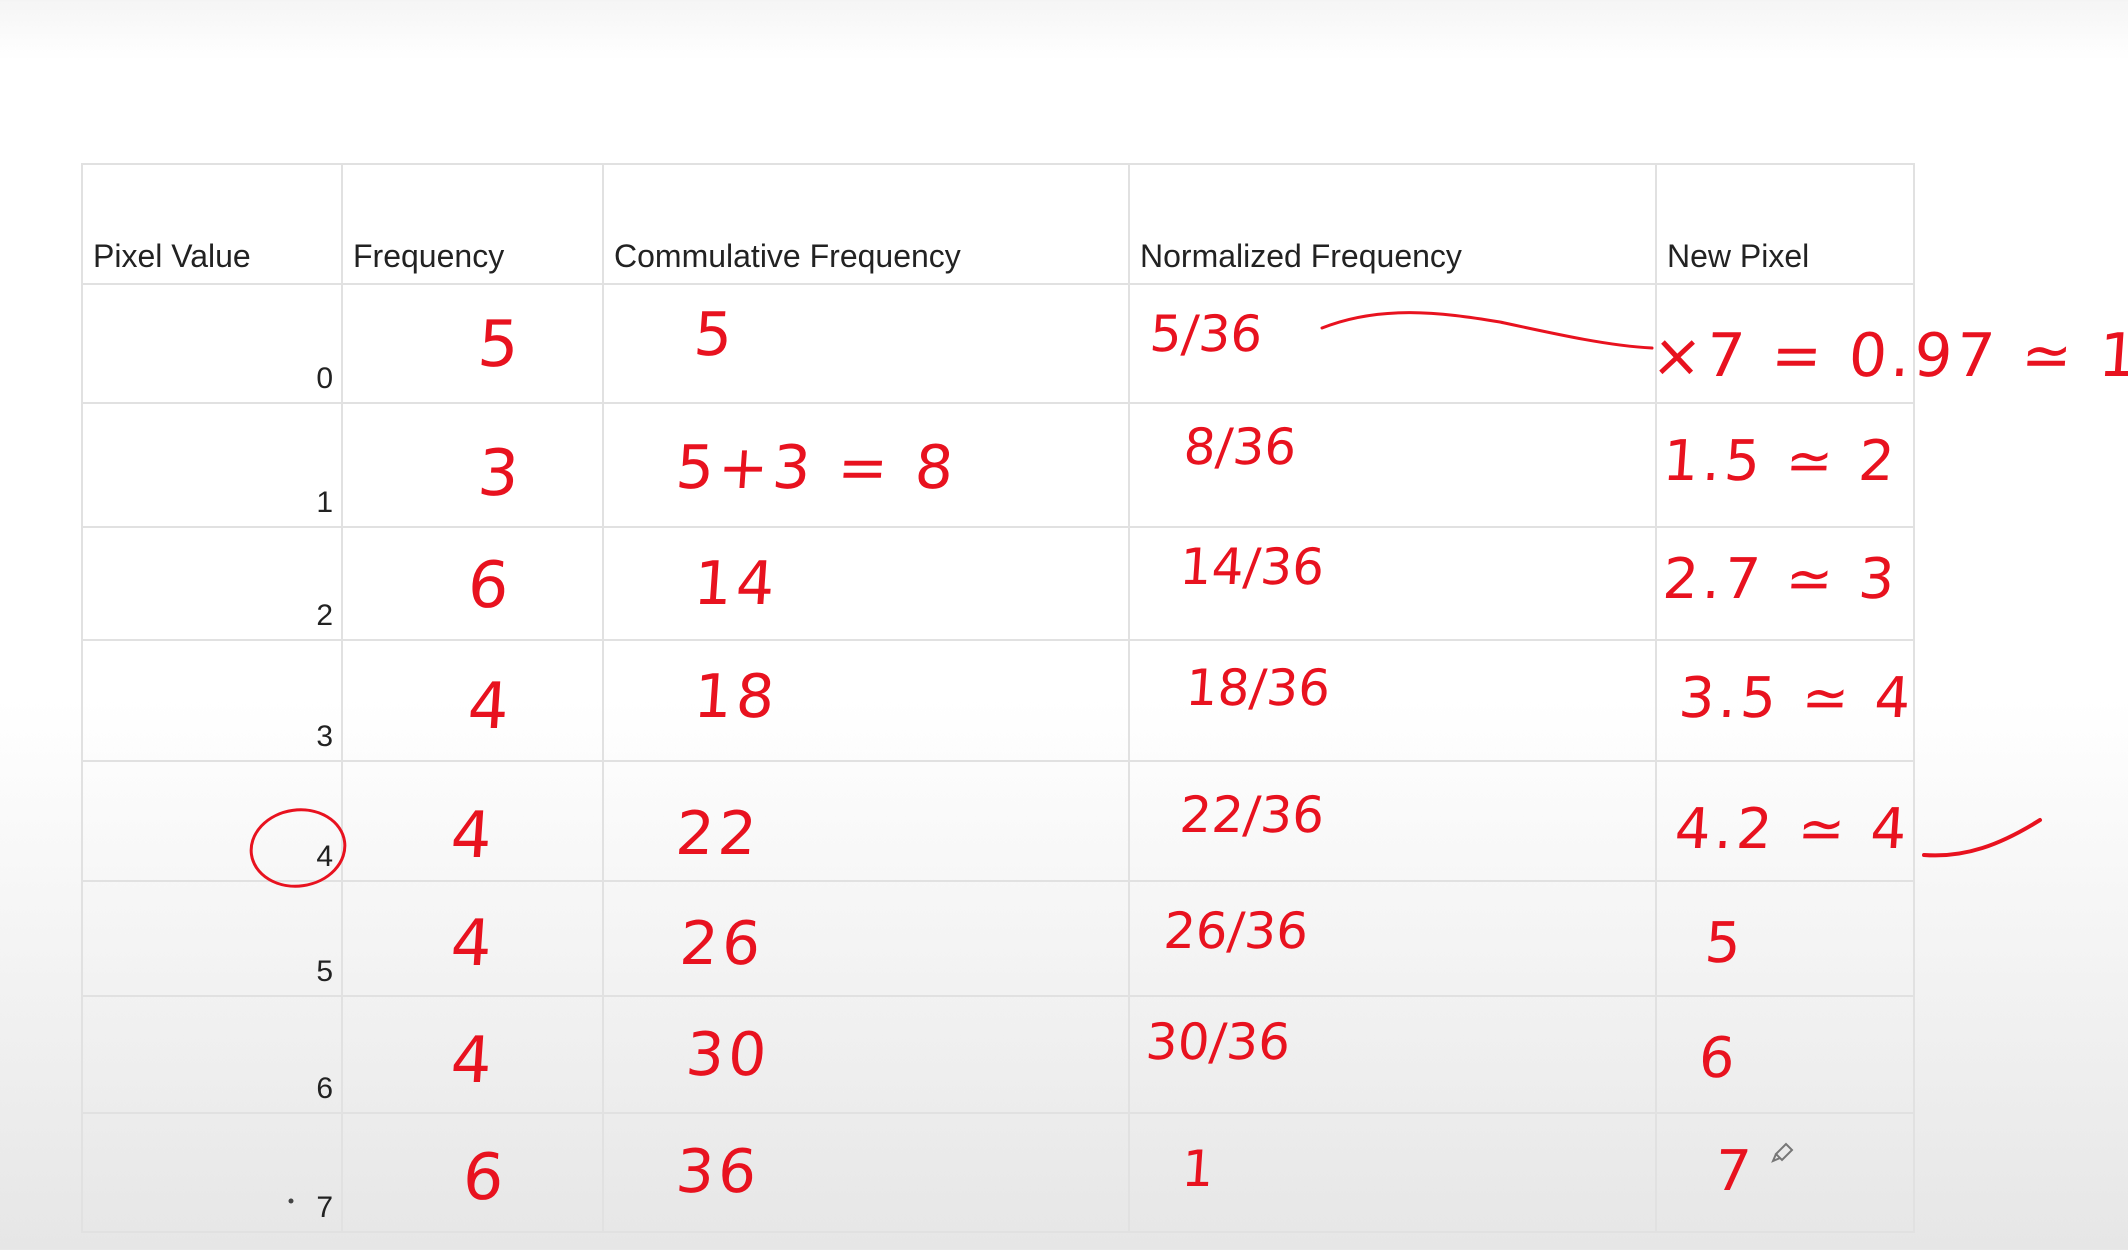 This screenshot has width=2128, height=1250. Describe the element at coordinates (1982, 838) in the screenshot. I see `underline-tick-stroke` at that location.